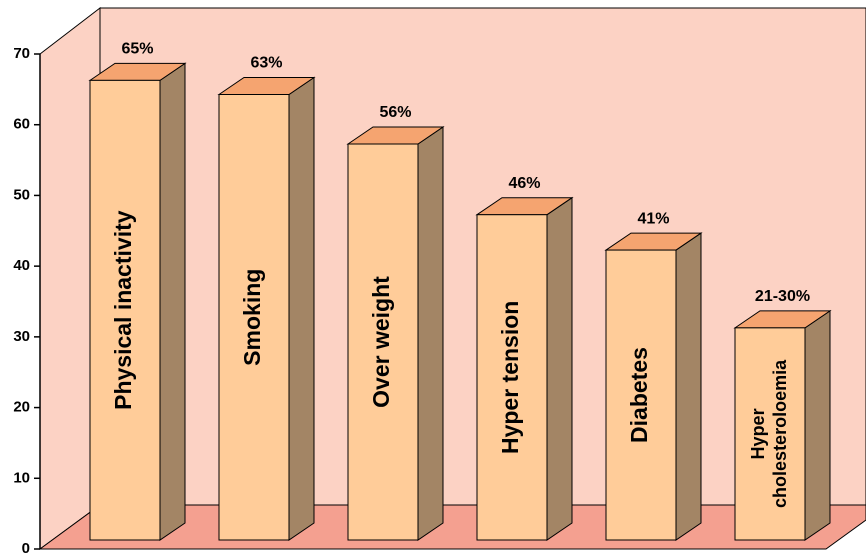  I want to click on value-label: 63%, so click(266, 63).